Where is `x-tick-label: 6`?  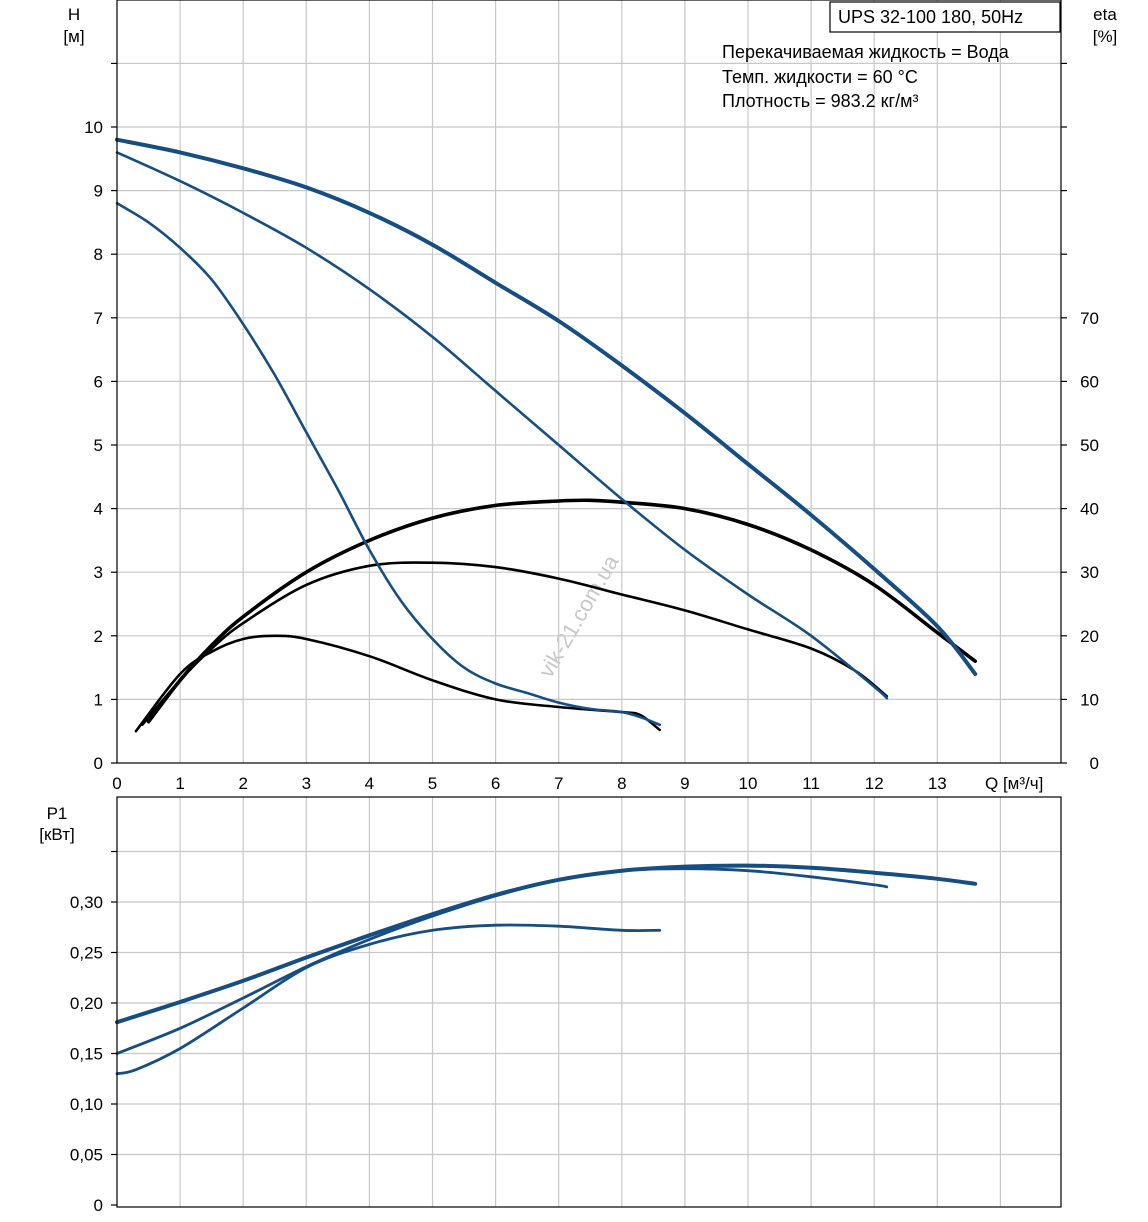
x-tick-label: 6 is located at coordinates (495, 783).